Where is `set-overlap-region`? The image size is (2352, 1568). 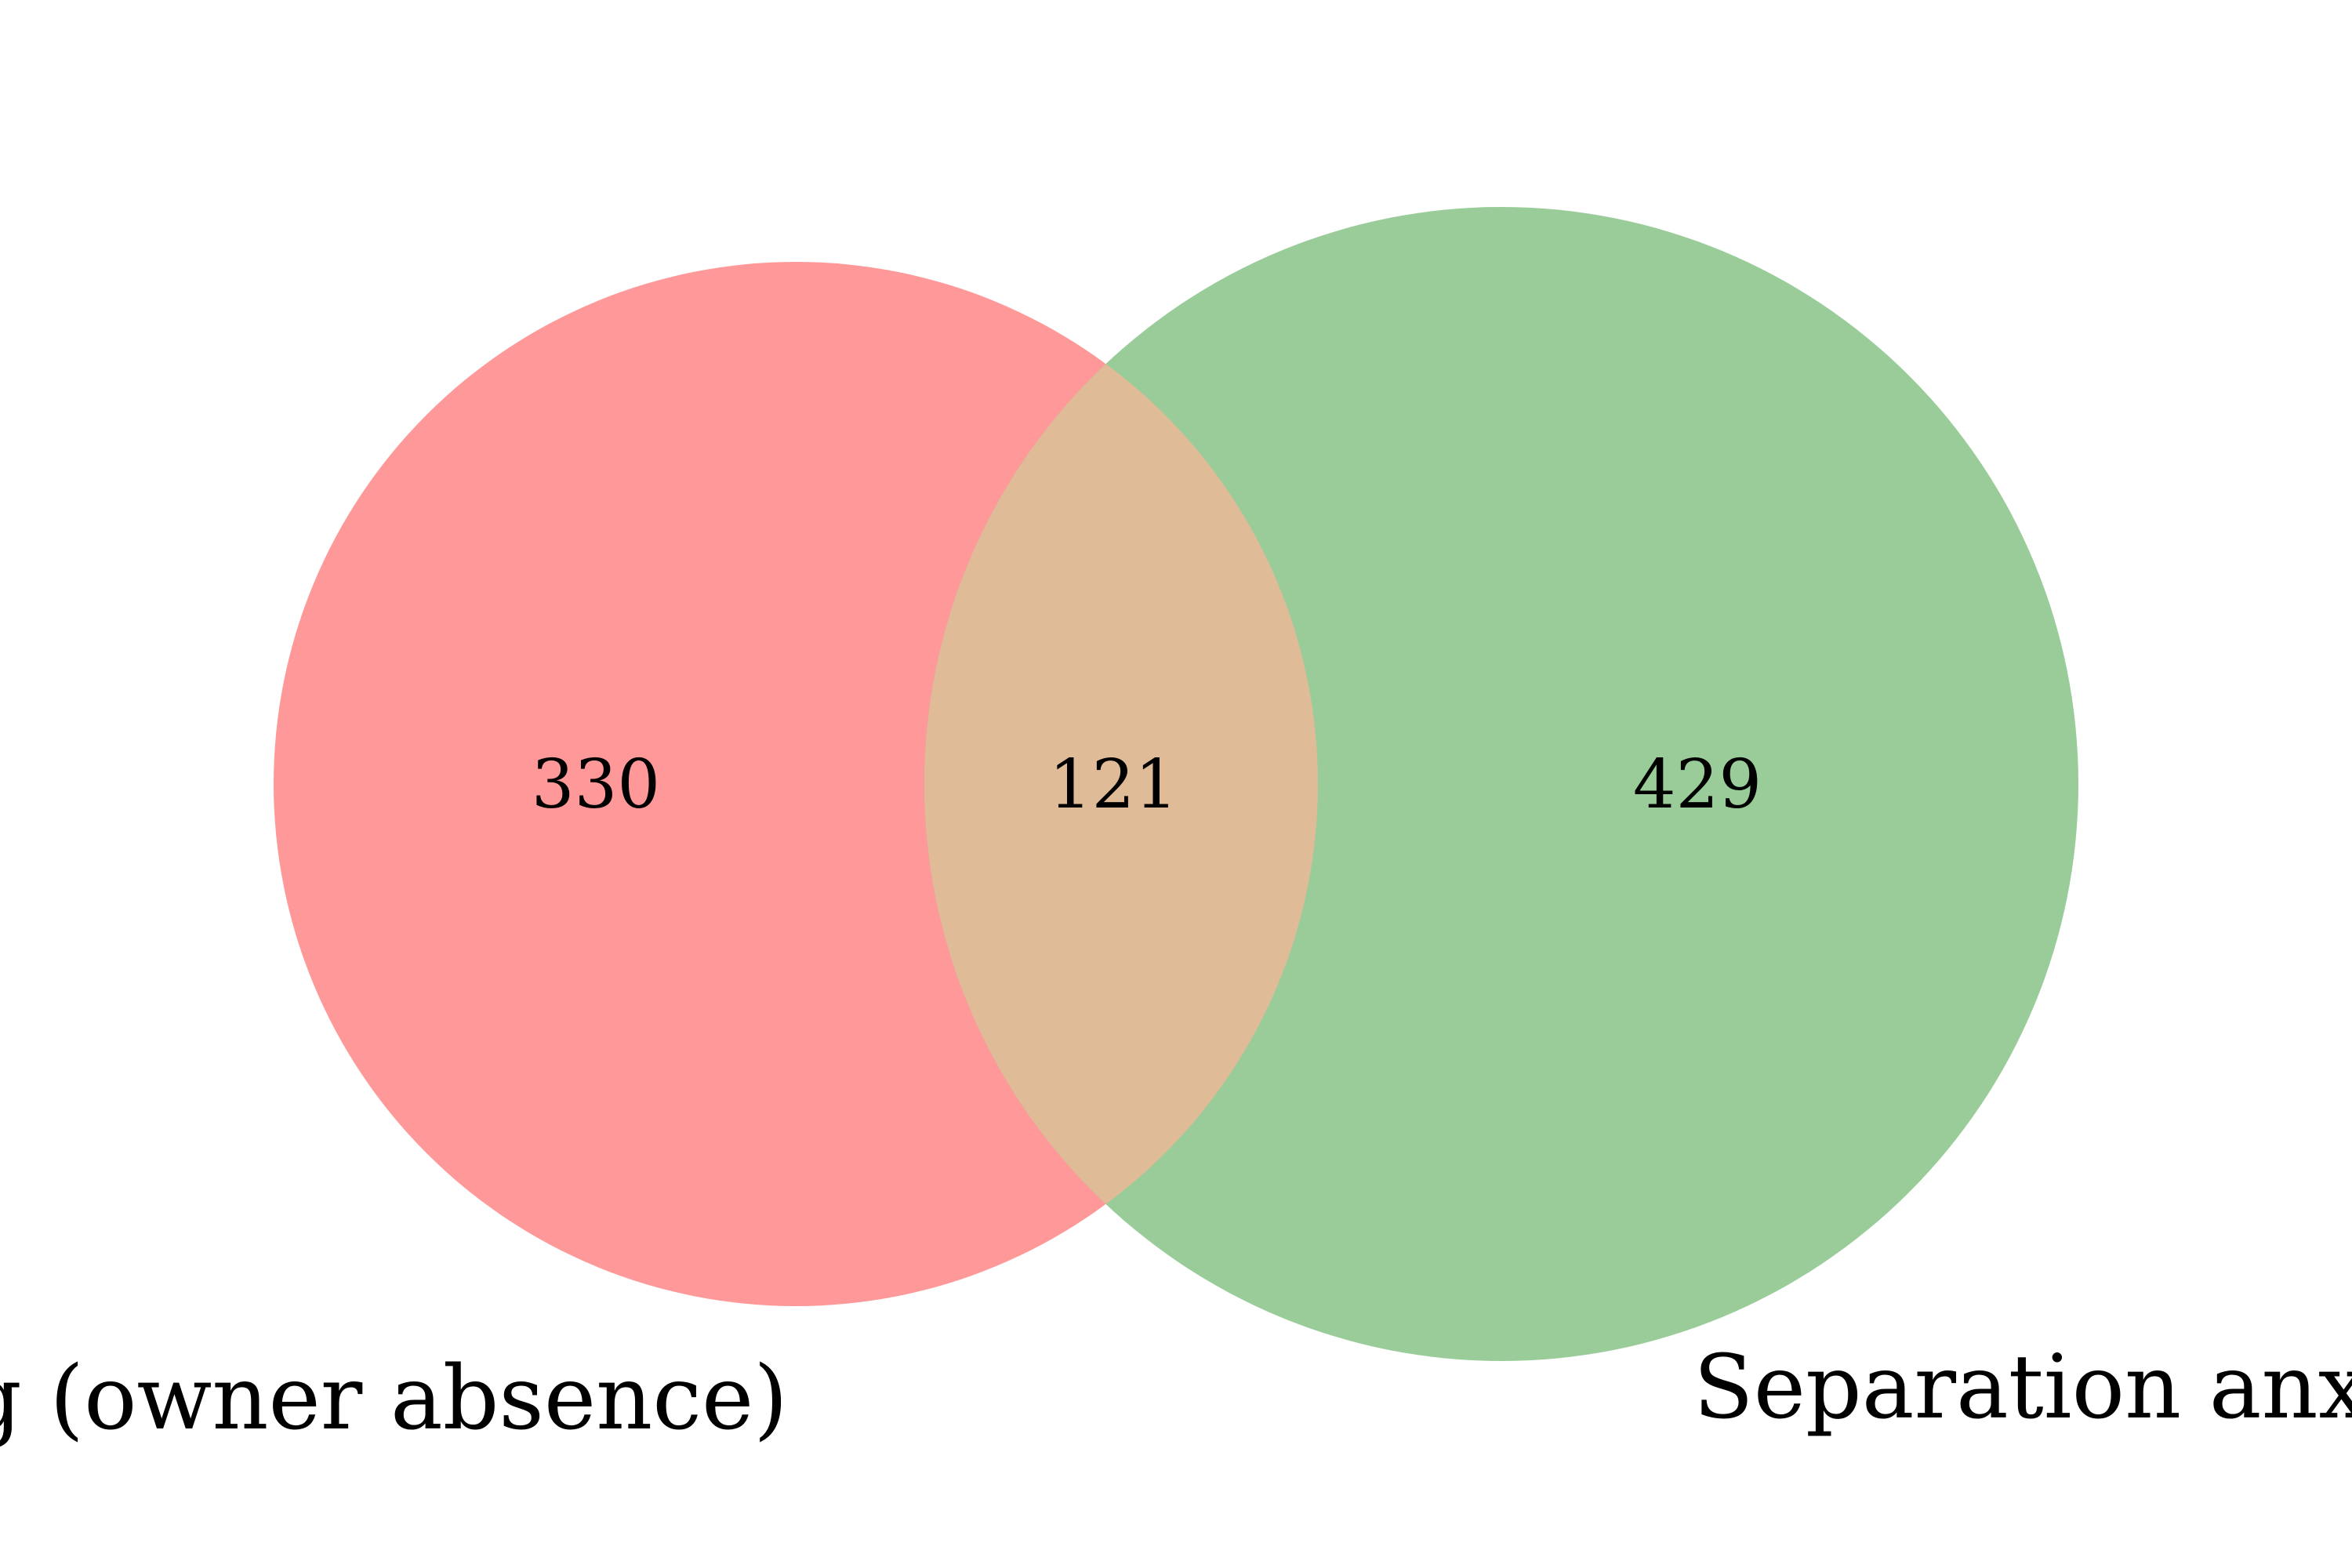 set-overlap-region is located at coordinates (1121, 784).